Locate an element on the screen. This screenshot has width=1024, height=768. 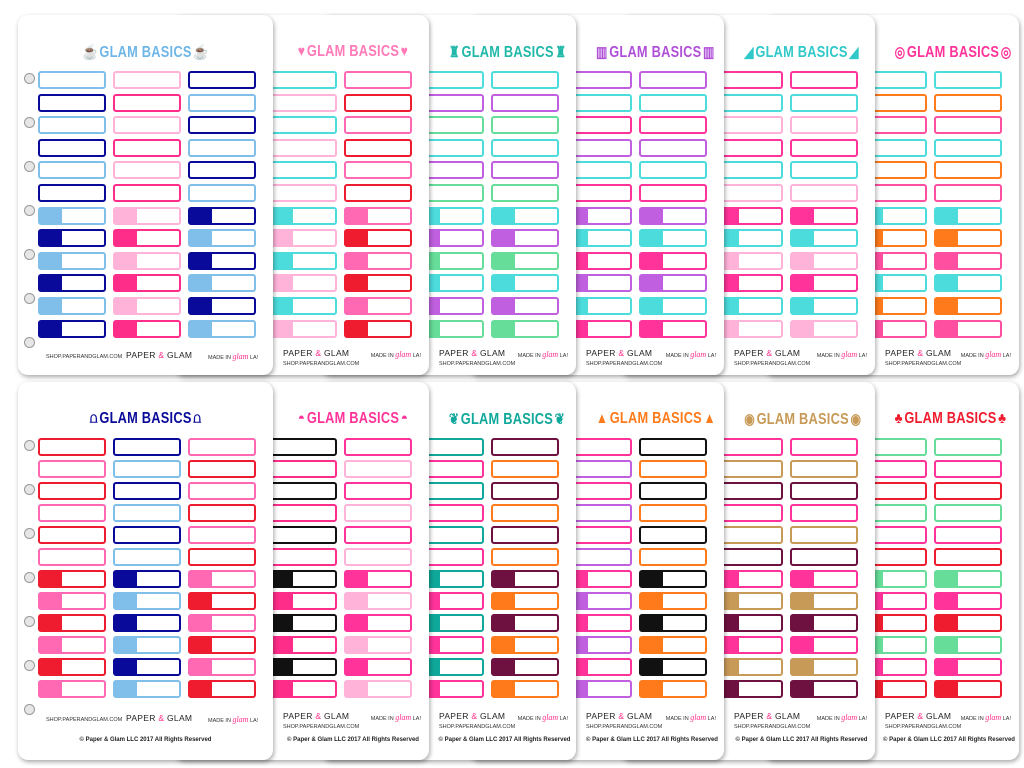
brand-amp: & is located at coordinates (920, 716).